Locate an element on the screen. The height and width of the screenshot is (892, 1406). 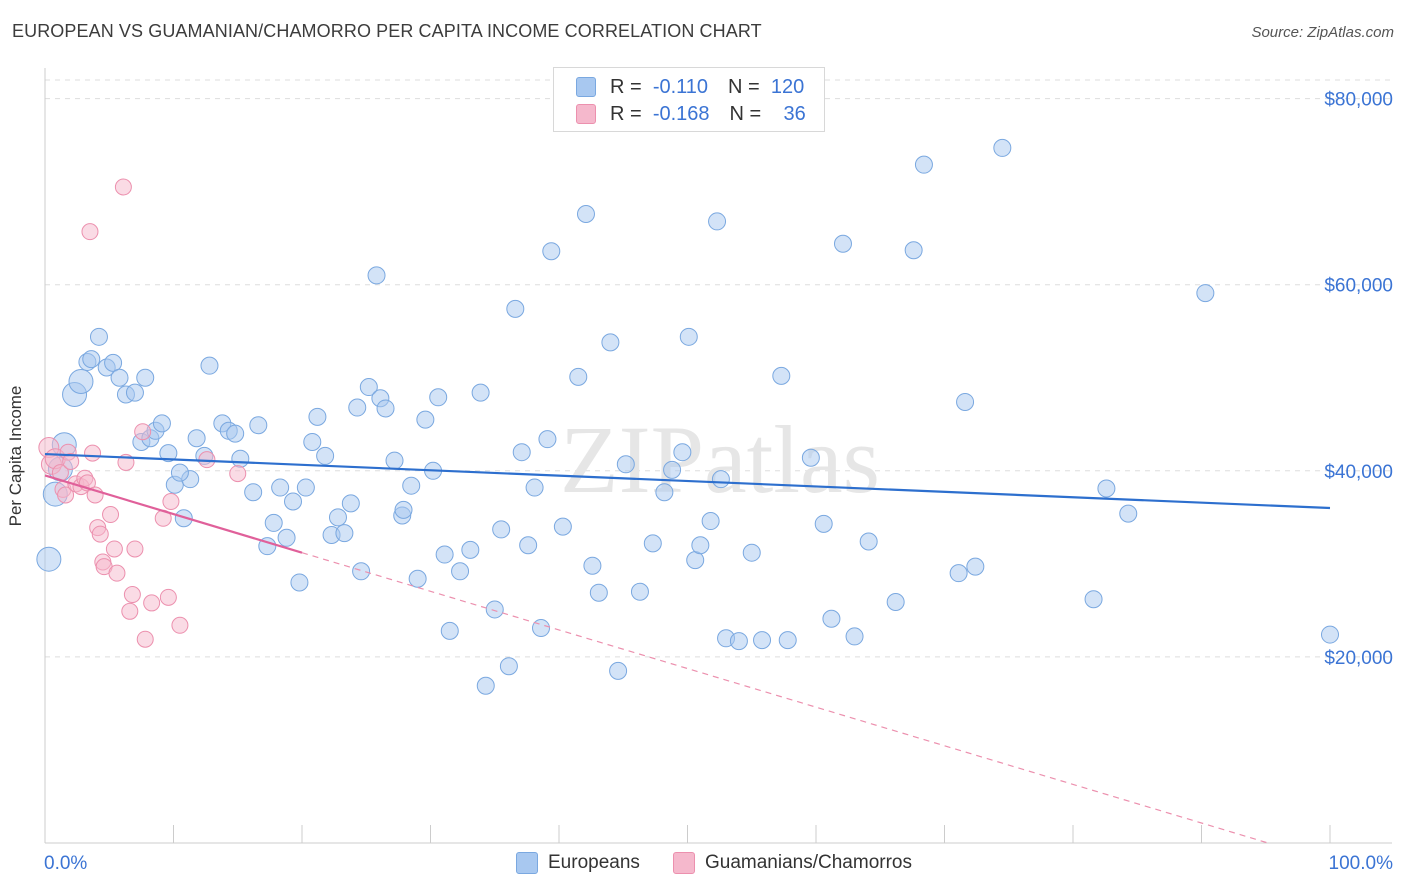
guamanians-trend-line is located at coordinates (173, 514).